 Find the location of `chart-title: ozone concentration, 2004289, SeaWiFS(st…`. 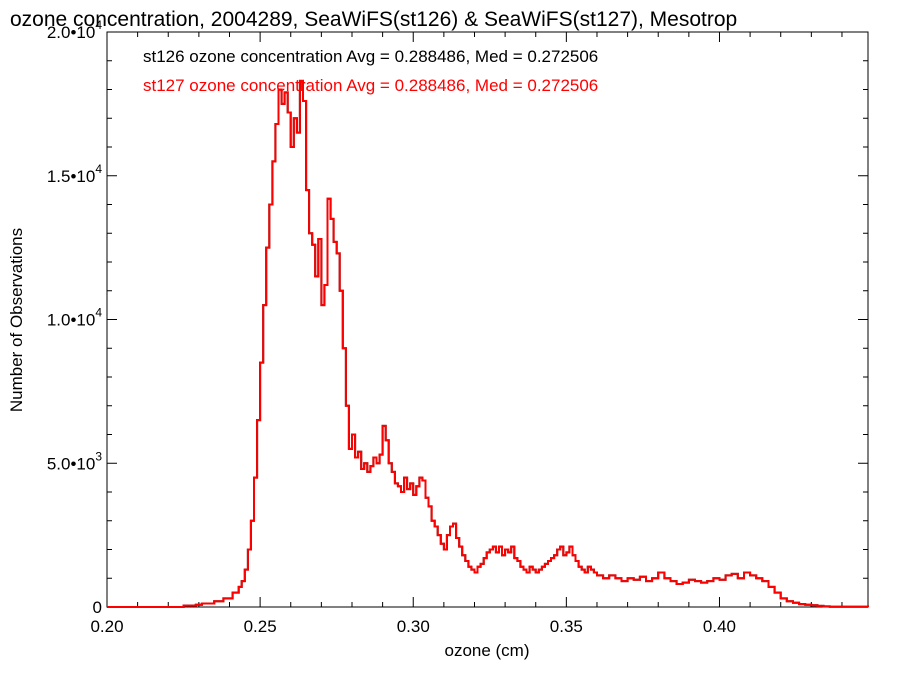

chart-title: ozone concentration, 2004289, SeaWiFS(st… is located at coordinates (373, 19).